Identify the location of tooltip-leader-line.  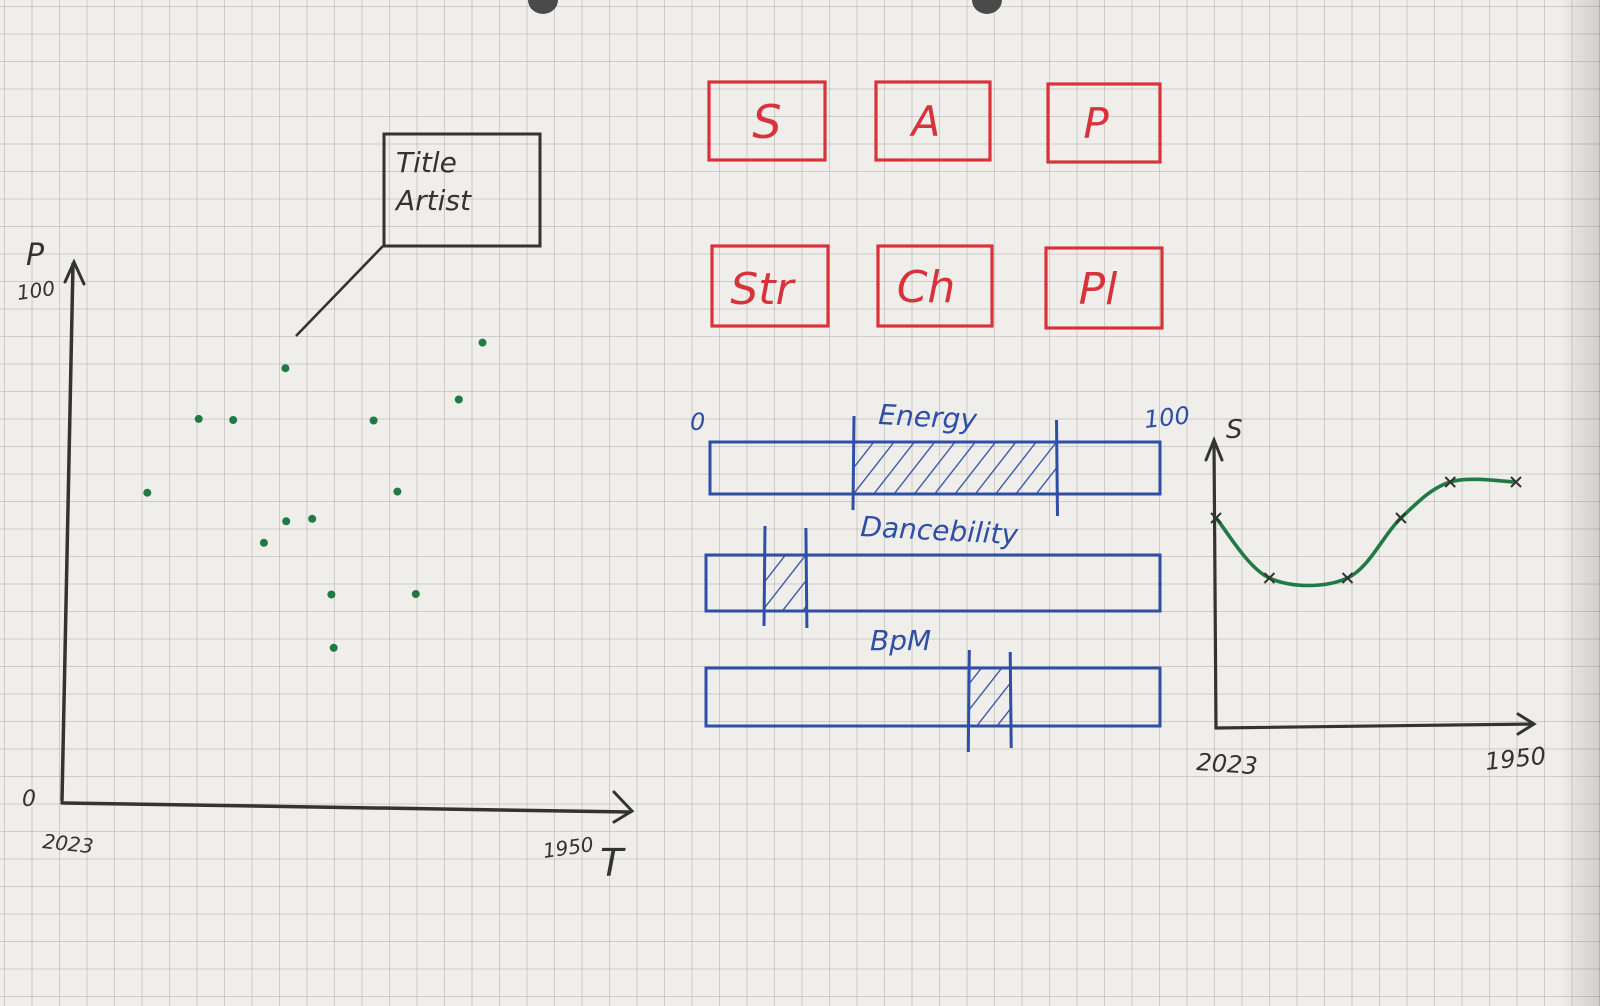
(339, 291).